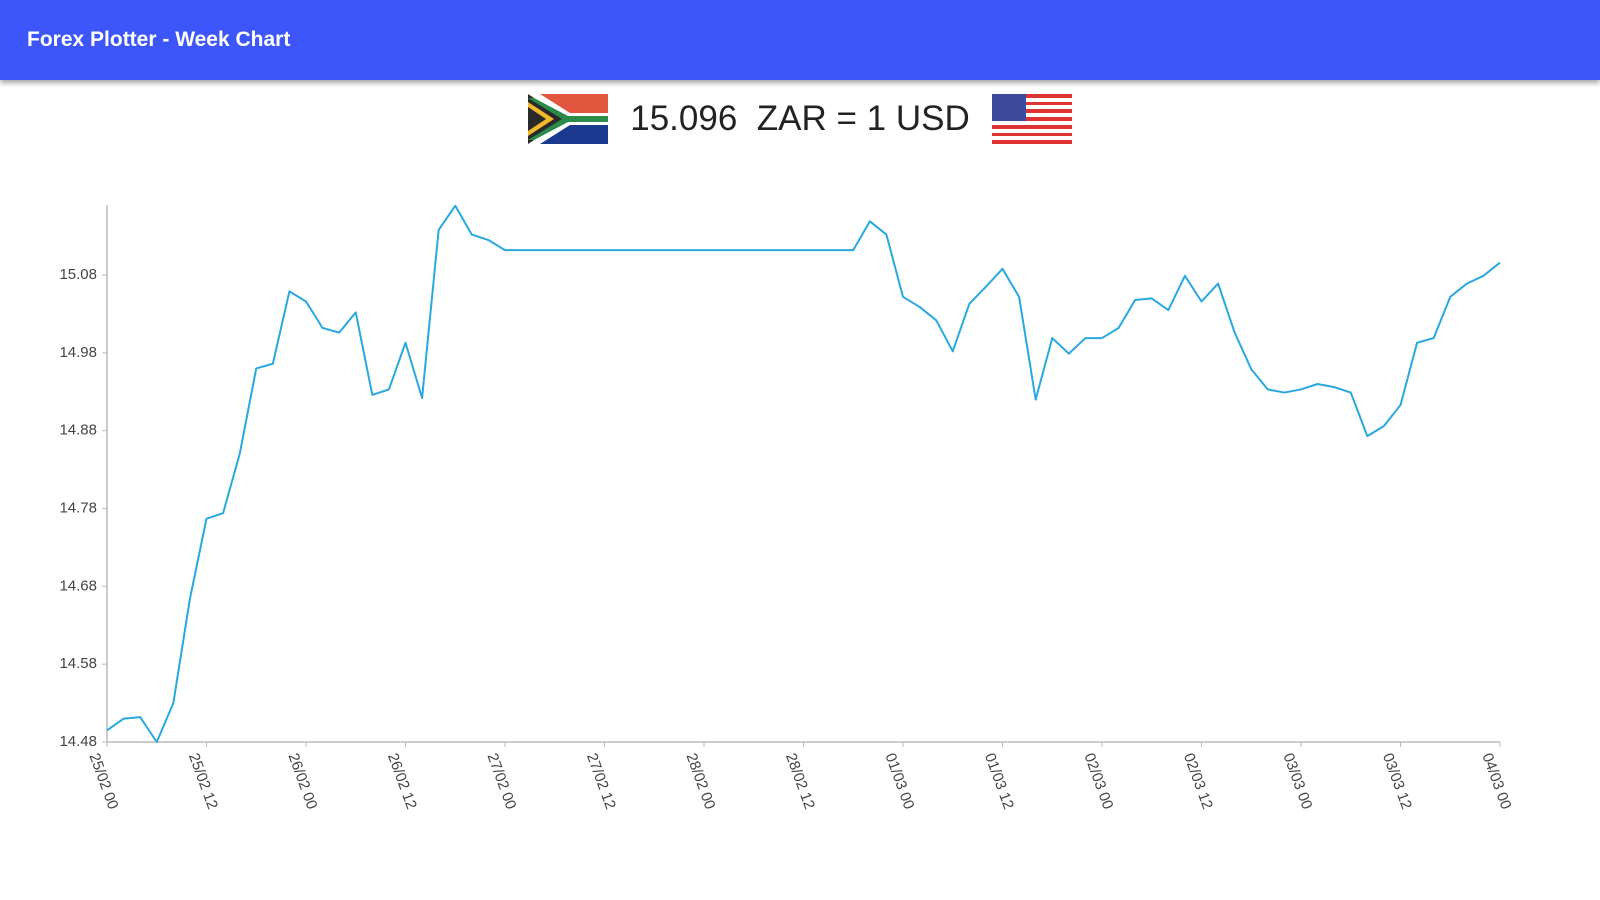 The image size is (1600, 900). Describe the element at coordinates (800, 781) in the screenshot. I see `x-tick-label: 28/02 12` at that location.